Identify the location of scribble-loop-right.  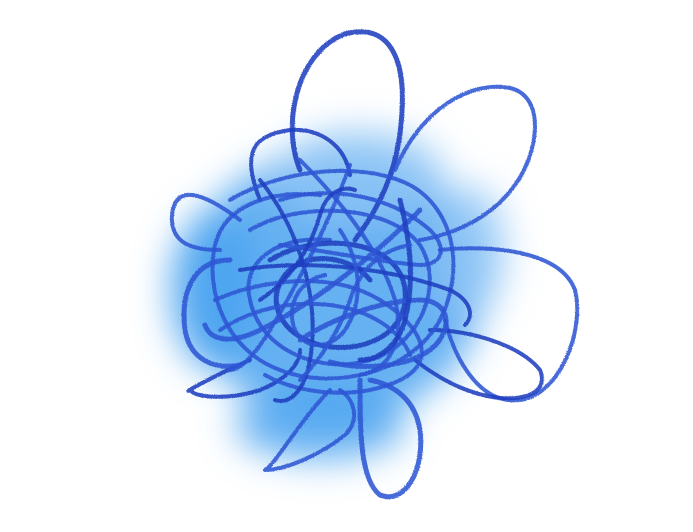
(509, 324).